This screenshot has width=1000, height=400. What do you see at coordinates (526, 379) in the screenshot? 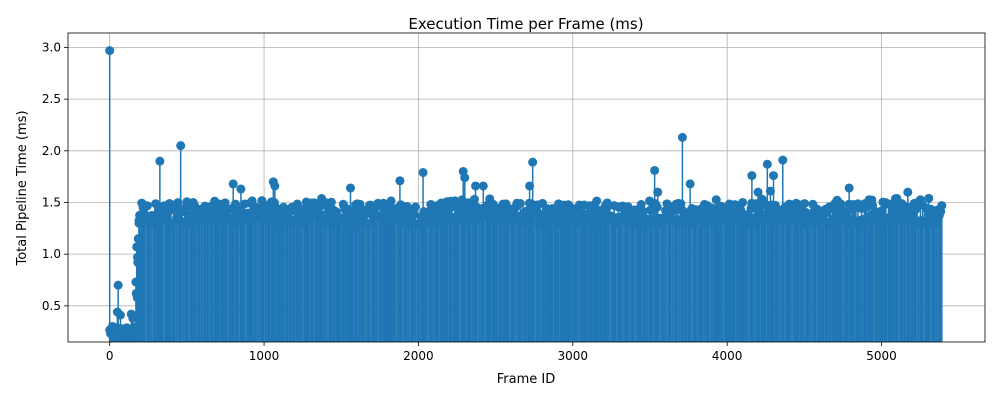
I see `x-axis-label: Frame ID` at bounding box center [526, 379].